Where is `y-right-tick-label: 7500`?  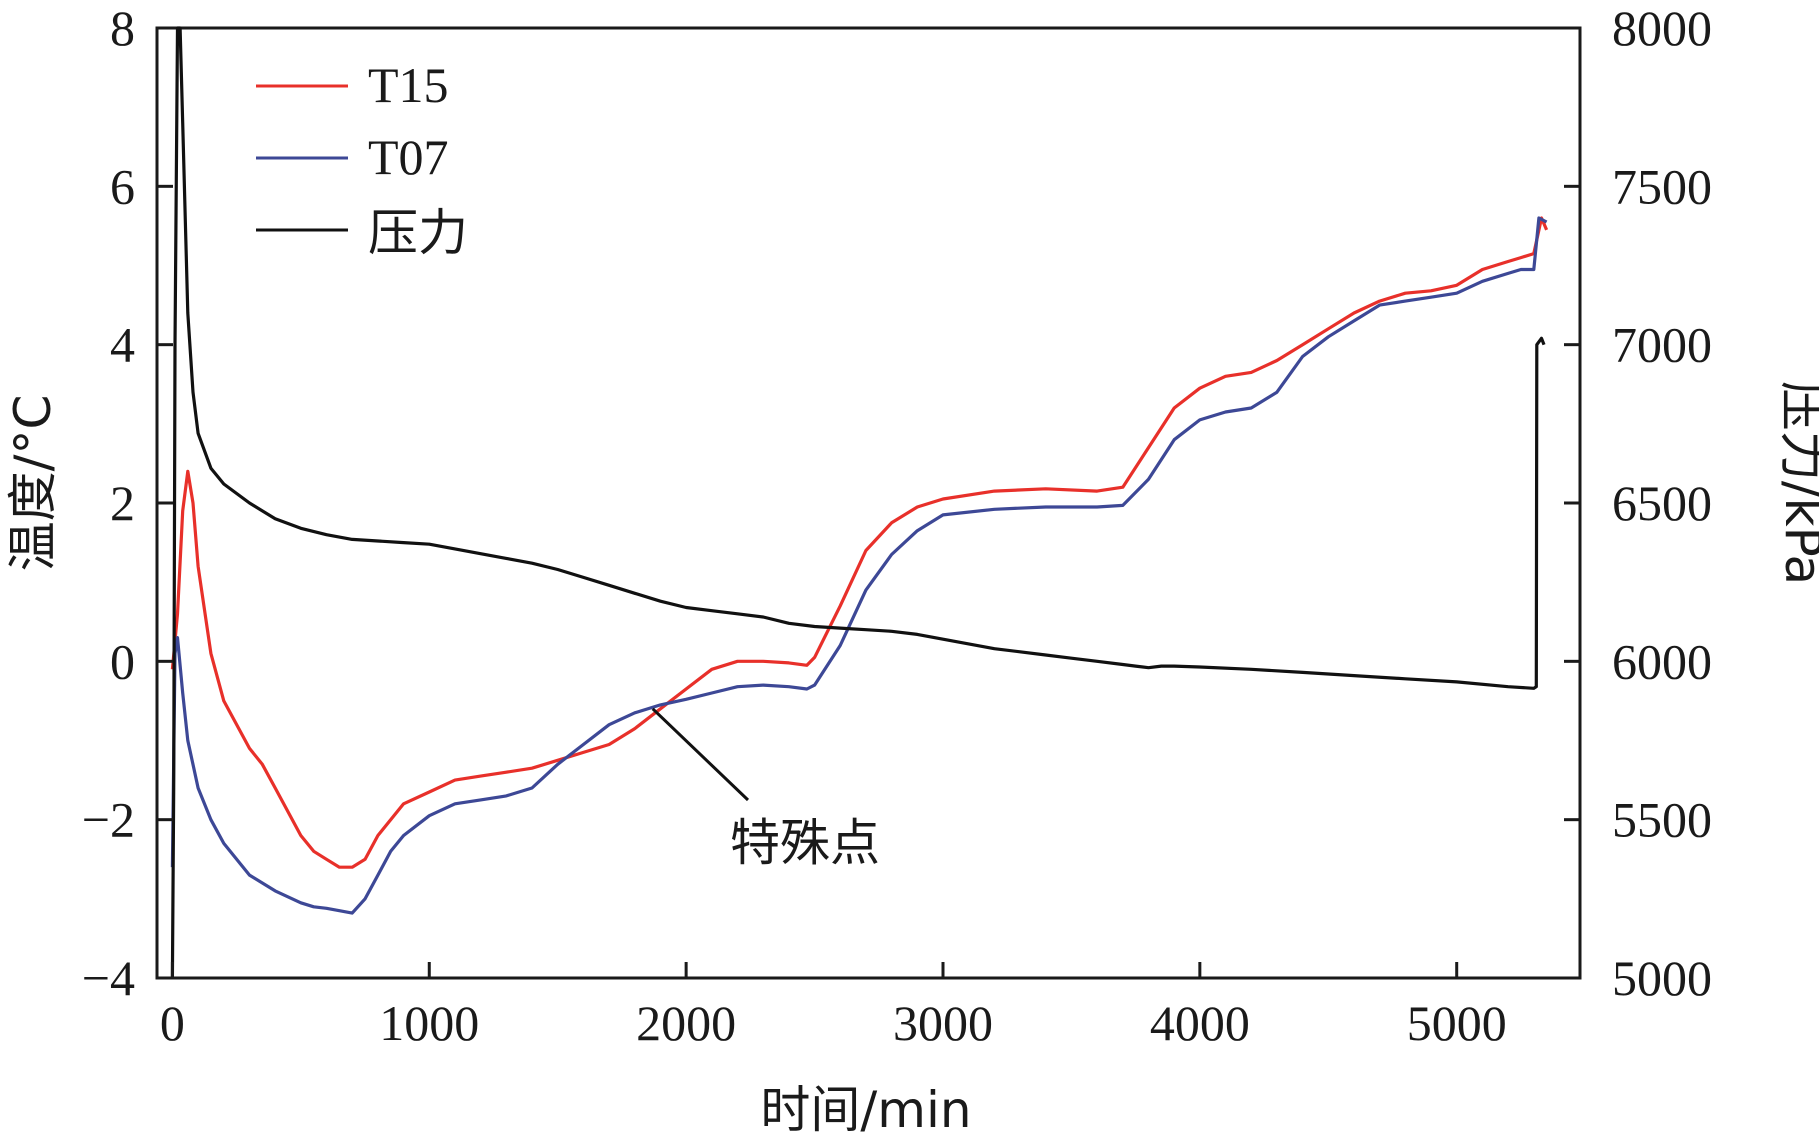
y-right-tick-label: 7500 is located at coordinates (1662, 186).